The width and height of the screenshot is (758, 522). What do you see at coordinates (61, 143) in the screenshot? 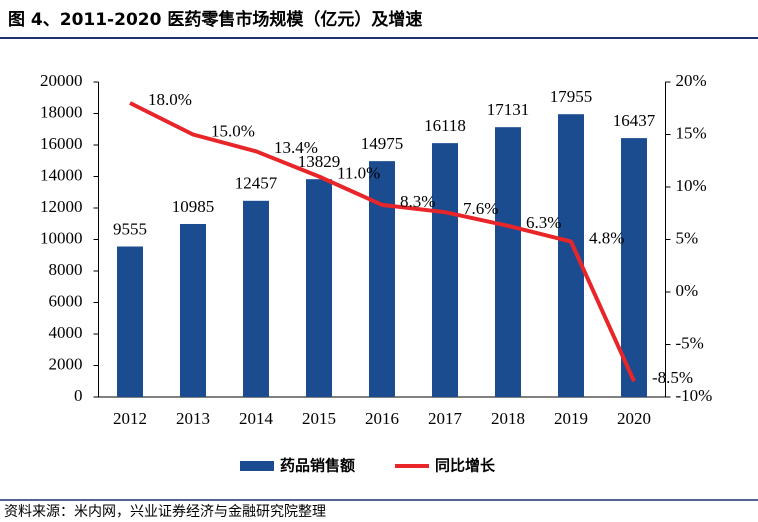
I see `y-tick-label: 16000` at bounding box center [61, 143].